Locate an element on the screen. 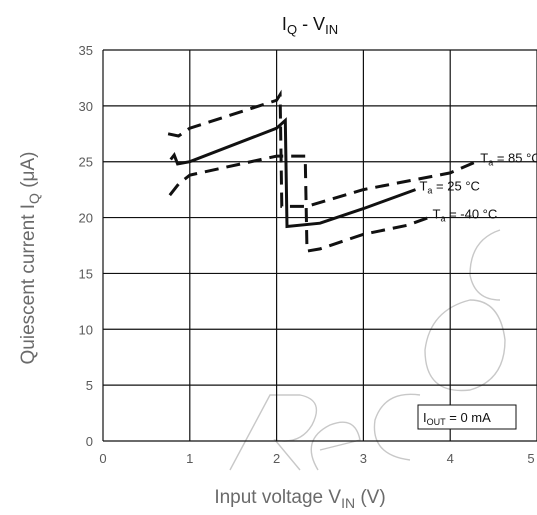 The image size is (537, 515). condition-box: IOUT = 0 mA is located at coordinates (467, 417).